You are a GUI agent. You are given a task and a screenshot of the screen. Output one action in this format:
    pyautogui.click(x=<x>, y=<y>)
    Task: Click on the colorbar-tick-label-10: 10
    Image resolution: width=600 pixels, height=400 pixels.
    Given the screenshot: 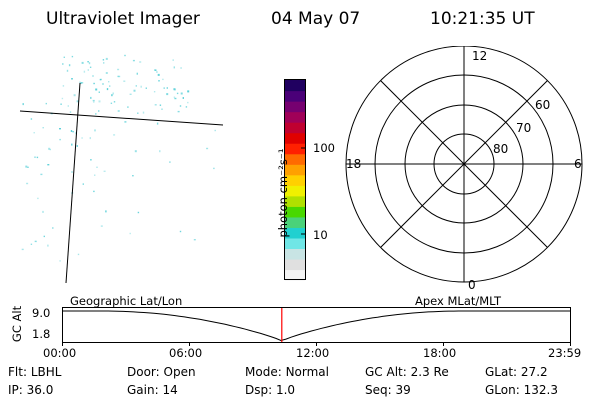 What is the action you would take?
    pyautogui.click(x=320, y=235)
    